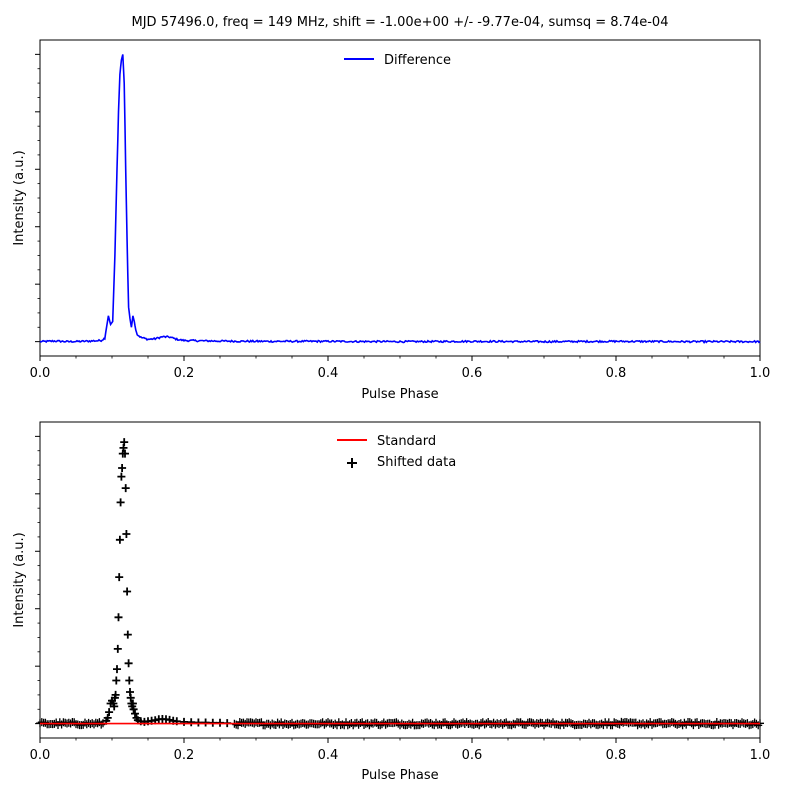  Describe the element at coordinates (167, 583) in the screenshot. I see `shifted-data-points` at that location.